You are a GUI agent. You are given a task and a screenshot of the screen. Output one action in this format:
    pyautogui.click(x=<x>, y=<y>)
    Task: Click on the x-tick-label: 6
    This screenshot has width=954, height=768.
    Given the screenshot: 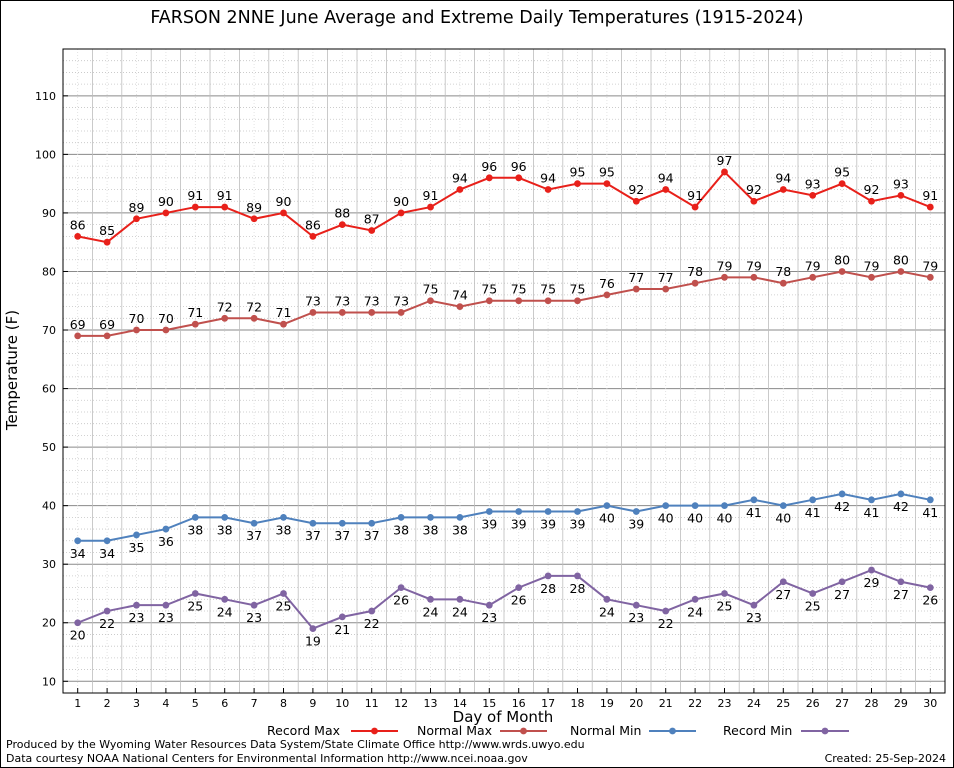 What is the action you would take?
    pyautogui.click(x=224, y=703)
    